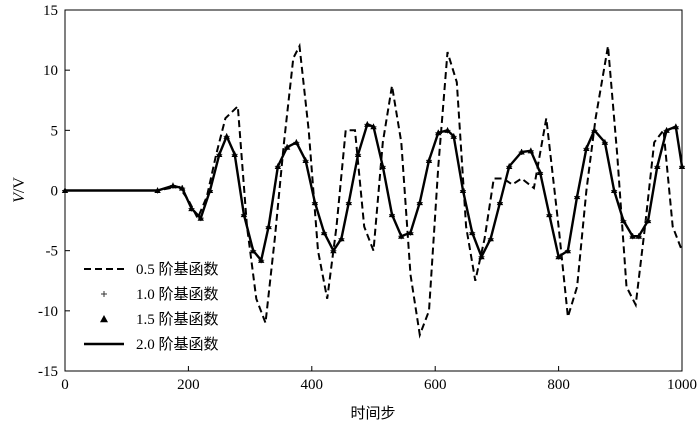 This screenshot has height=431, width=700. I want to click on x-tick-label: 800, so click(558, 385).